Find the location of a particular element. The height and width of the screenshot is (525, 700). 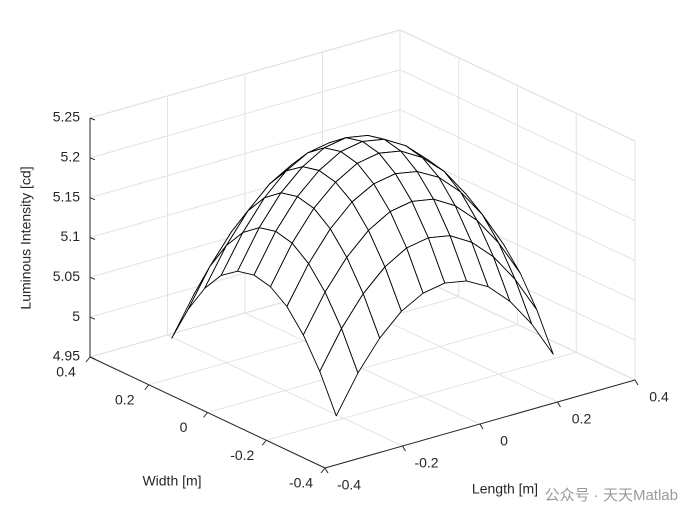

y-tick-label: -0.4 is located at coordinates (301, 483).